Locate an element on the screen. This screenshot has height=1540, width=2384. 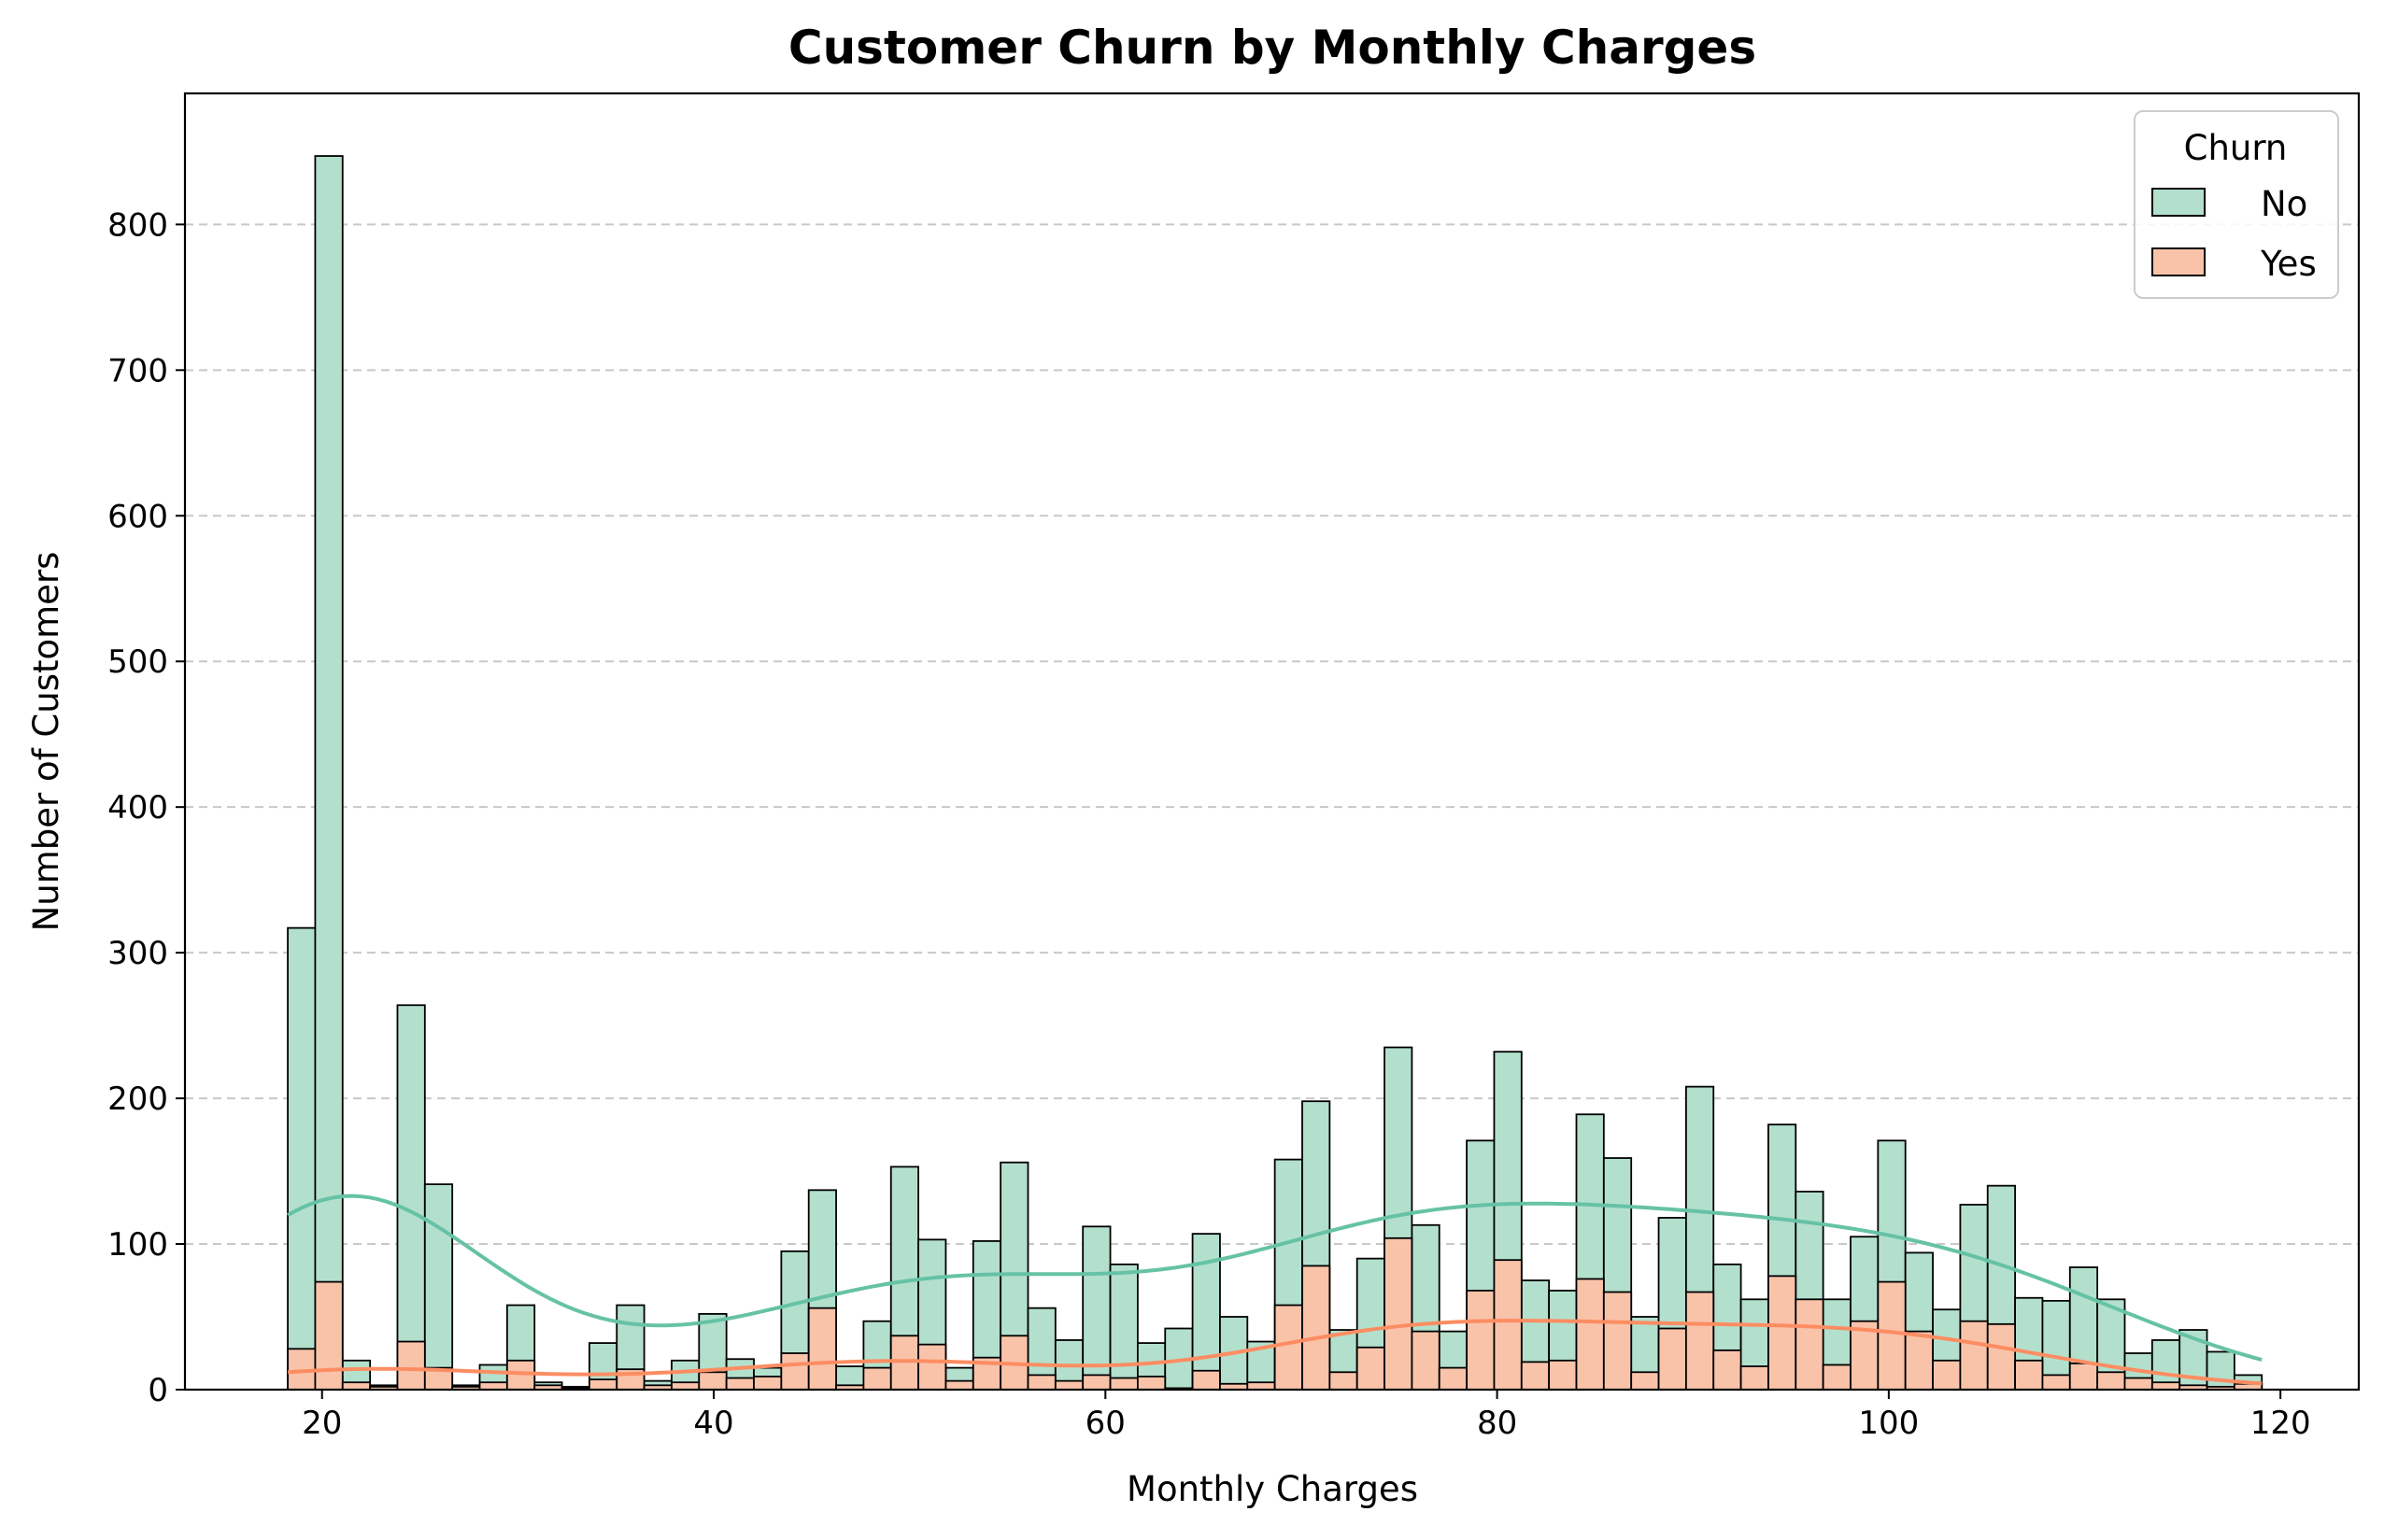
x-tick-label: 20 is located at coordinates (322, 1423).